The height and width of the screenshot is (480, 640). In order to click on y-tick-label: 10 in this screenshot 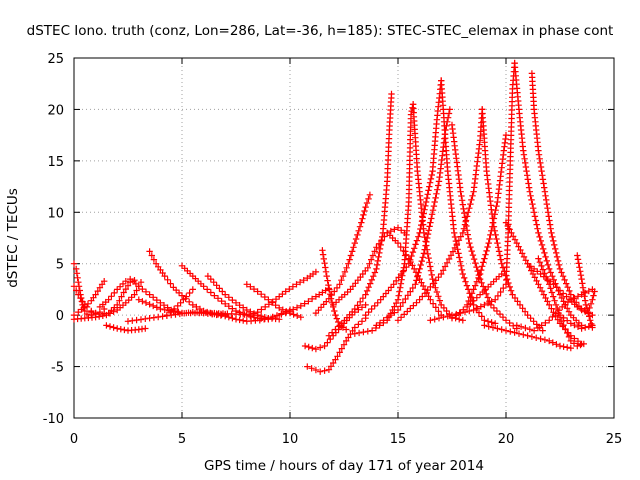, I will do `click(55, 213)`.